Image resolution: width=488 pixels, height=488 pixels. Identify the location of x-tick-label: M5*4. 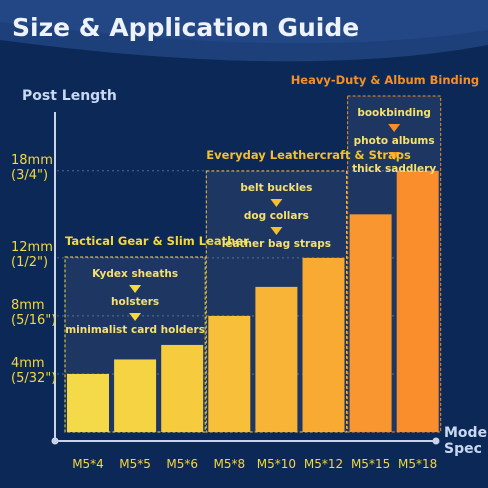
(88, 464).